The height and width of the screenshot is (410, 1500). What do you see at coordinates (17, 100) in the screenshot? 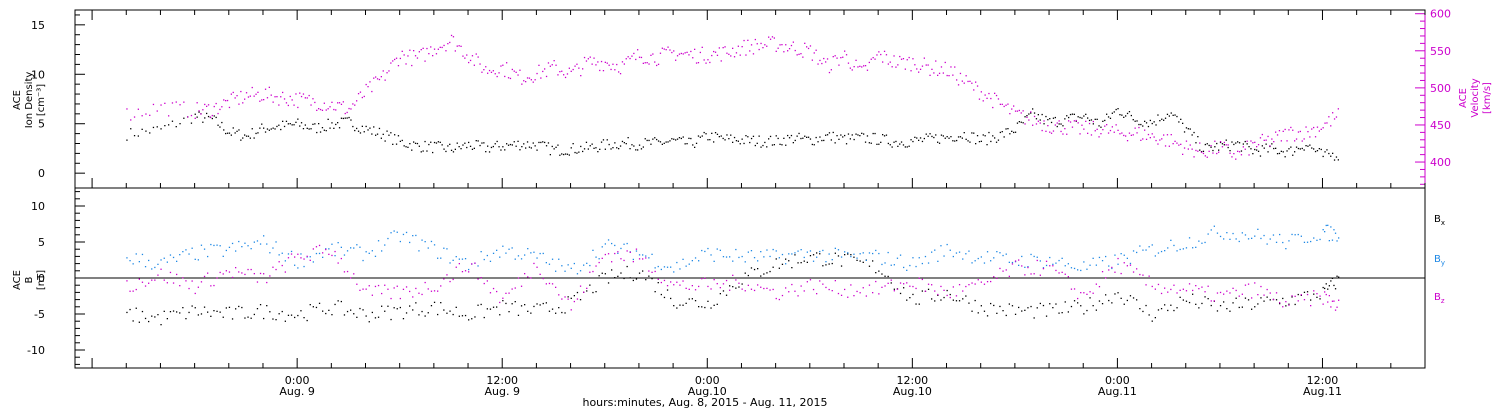
I see `density-axis-label-1: ACE` at bounding box center [17, 100].